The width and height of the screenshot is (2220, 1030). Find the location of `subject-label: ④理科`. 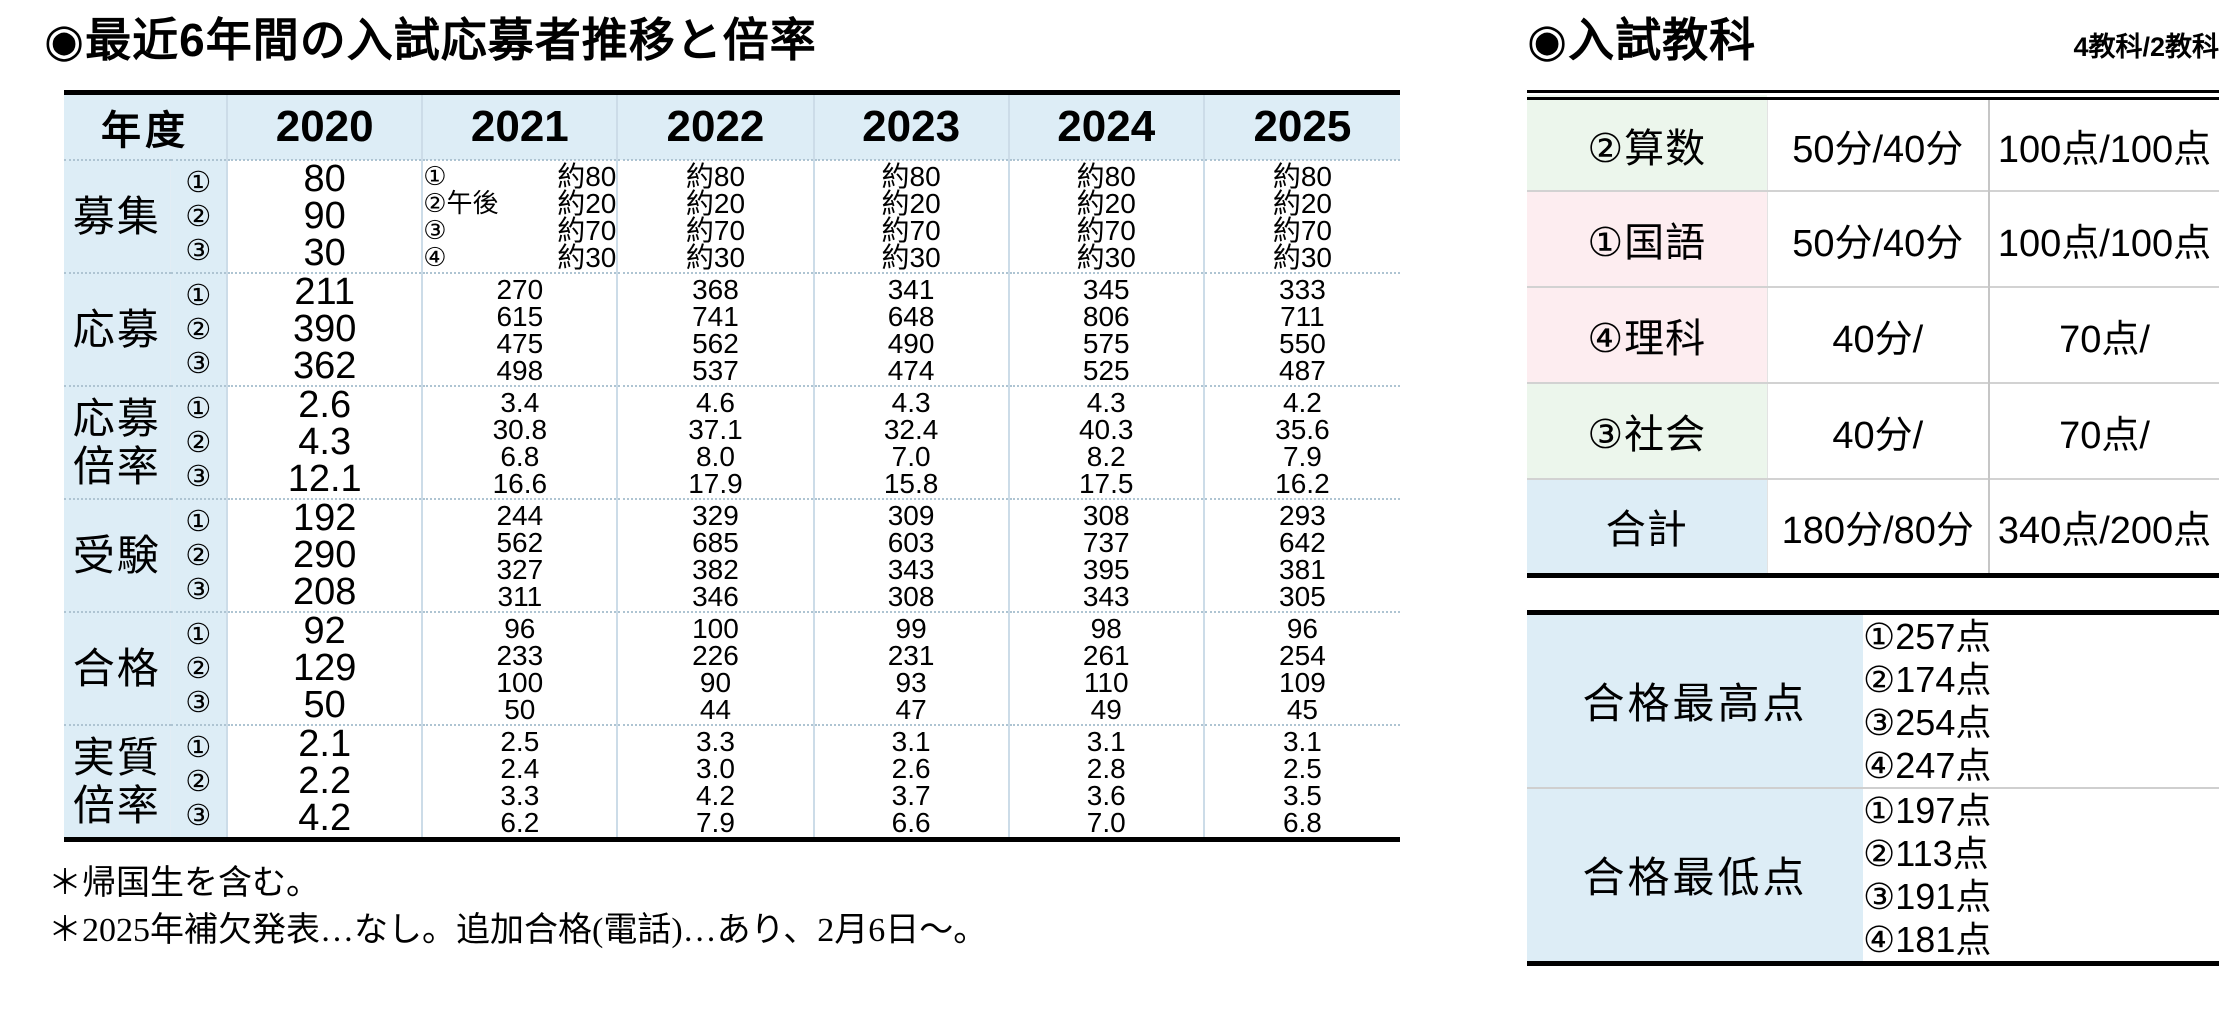

subject-label: ④理科 is located at coordinates (1647, 334).